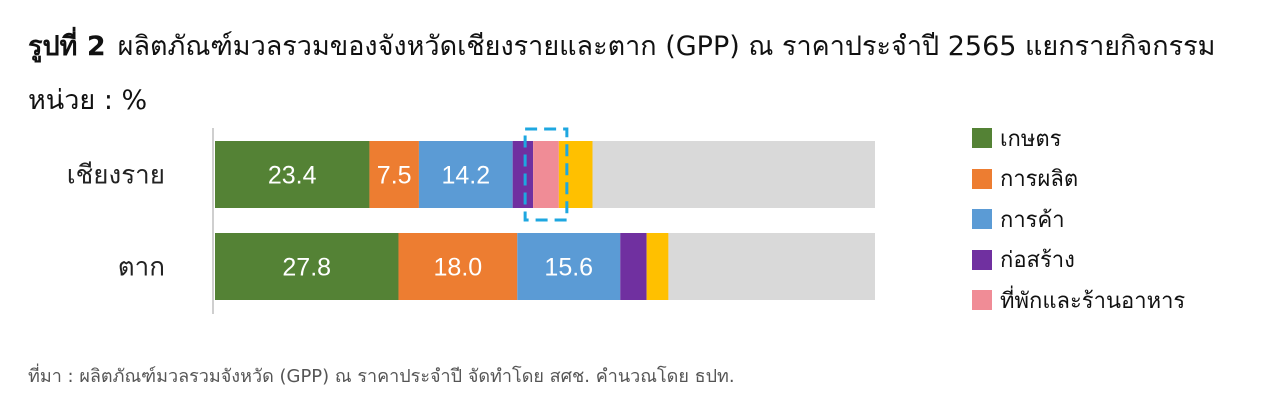 This screenshot has height=407, width=1280. What do you see at coordinates (116, 176) in the screenshot?
I see `category-label: เชียงราย` at bounding box center [116, 176].